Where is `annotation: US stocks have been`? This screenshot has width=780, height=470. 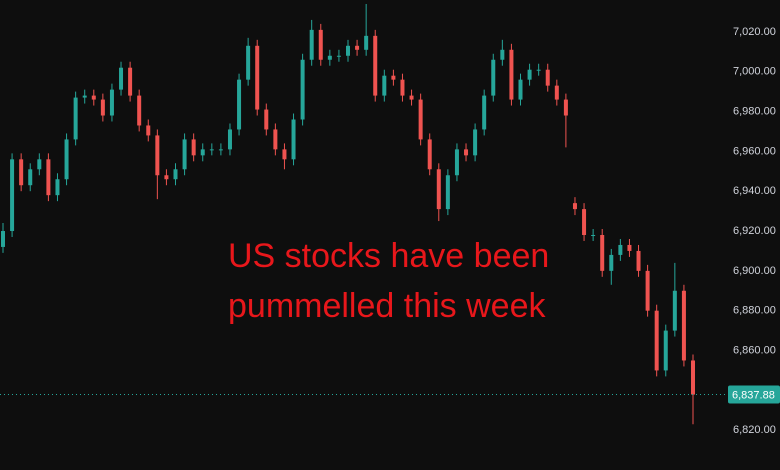 annotation: US stocks have been is located at coordinates (388, 256).